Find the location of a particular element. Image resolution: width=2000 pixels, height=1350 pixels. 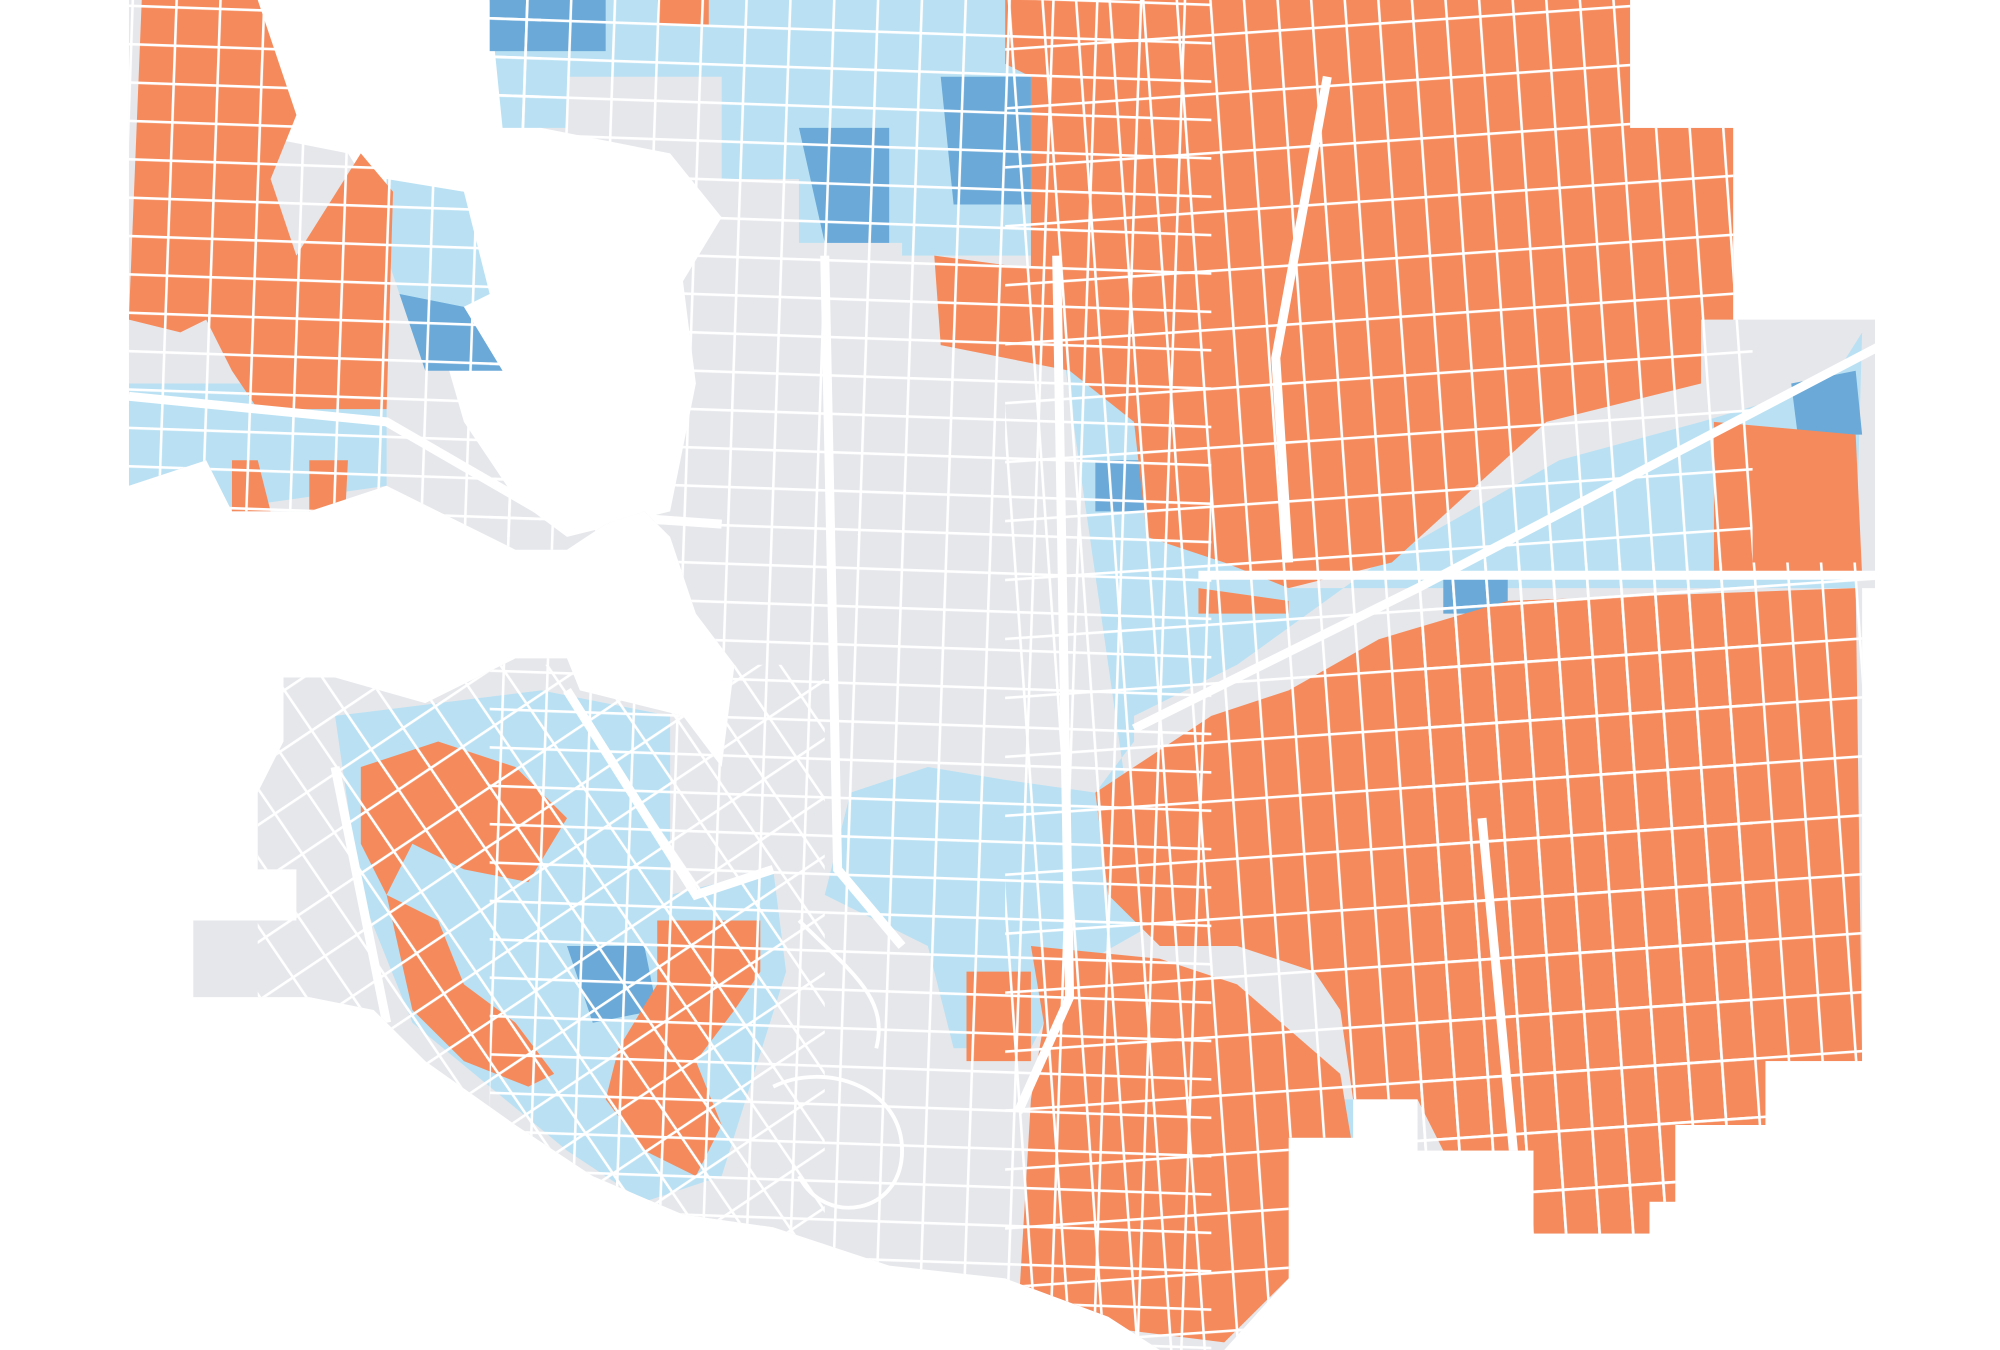

park-paths is located at coordinates (838, 1064).